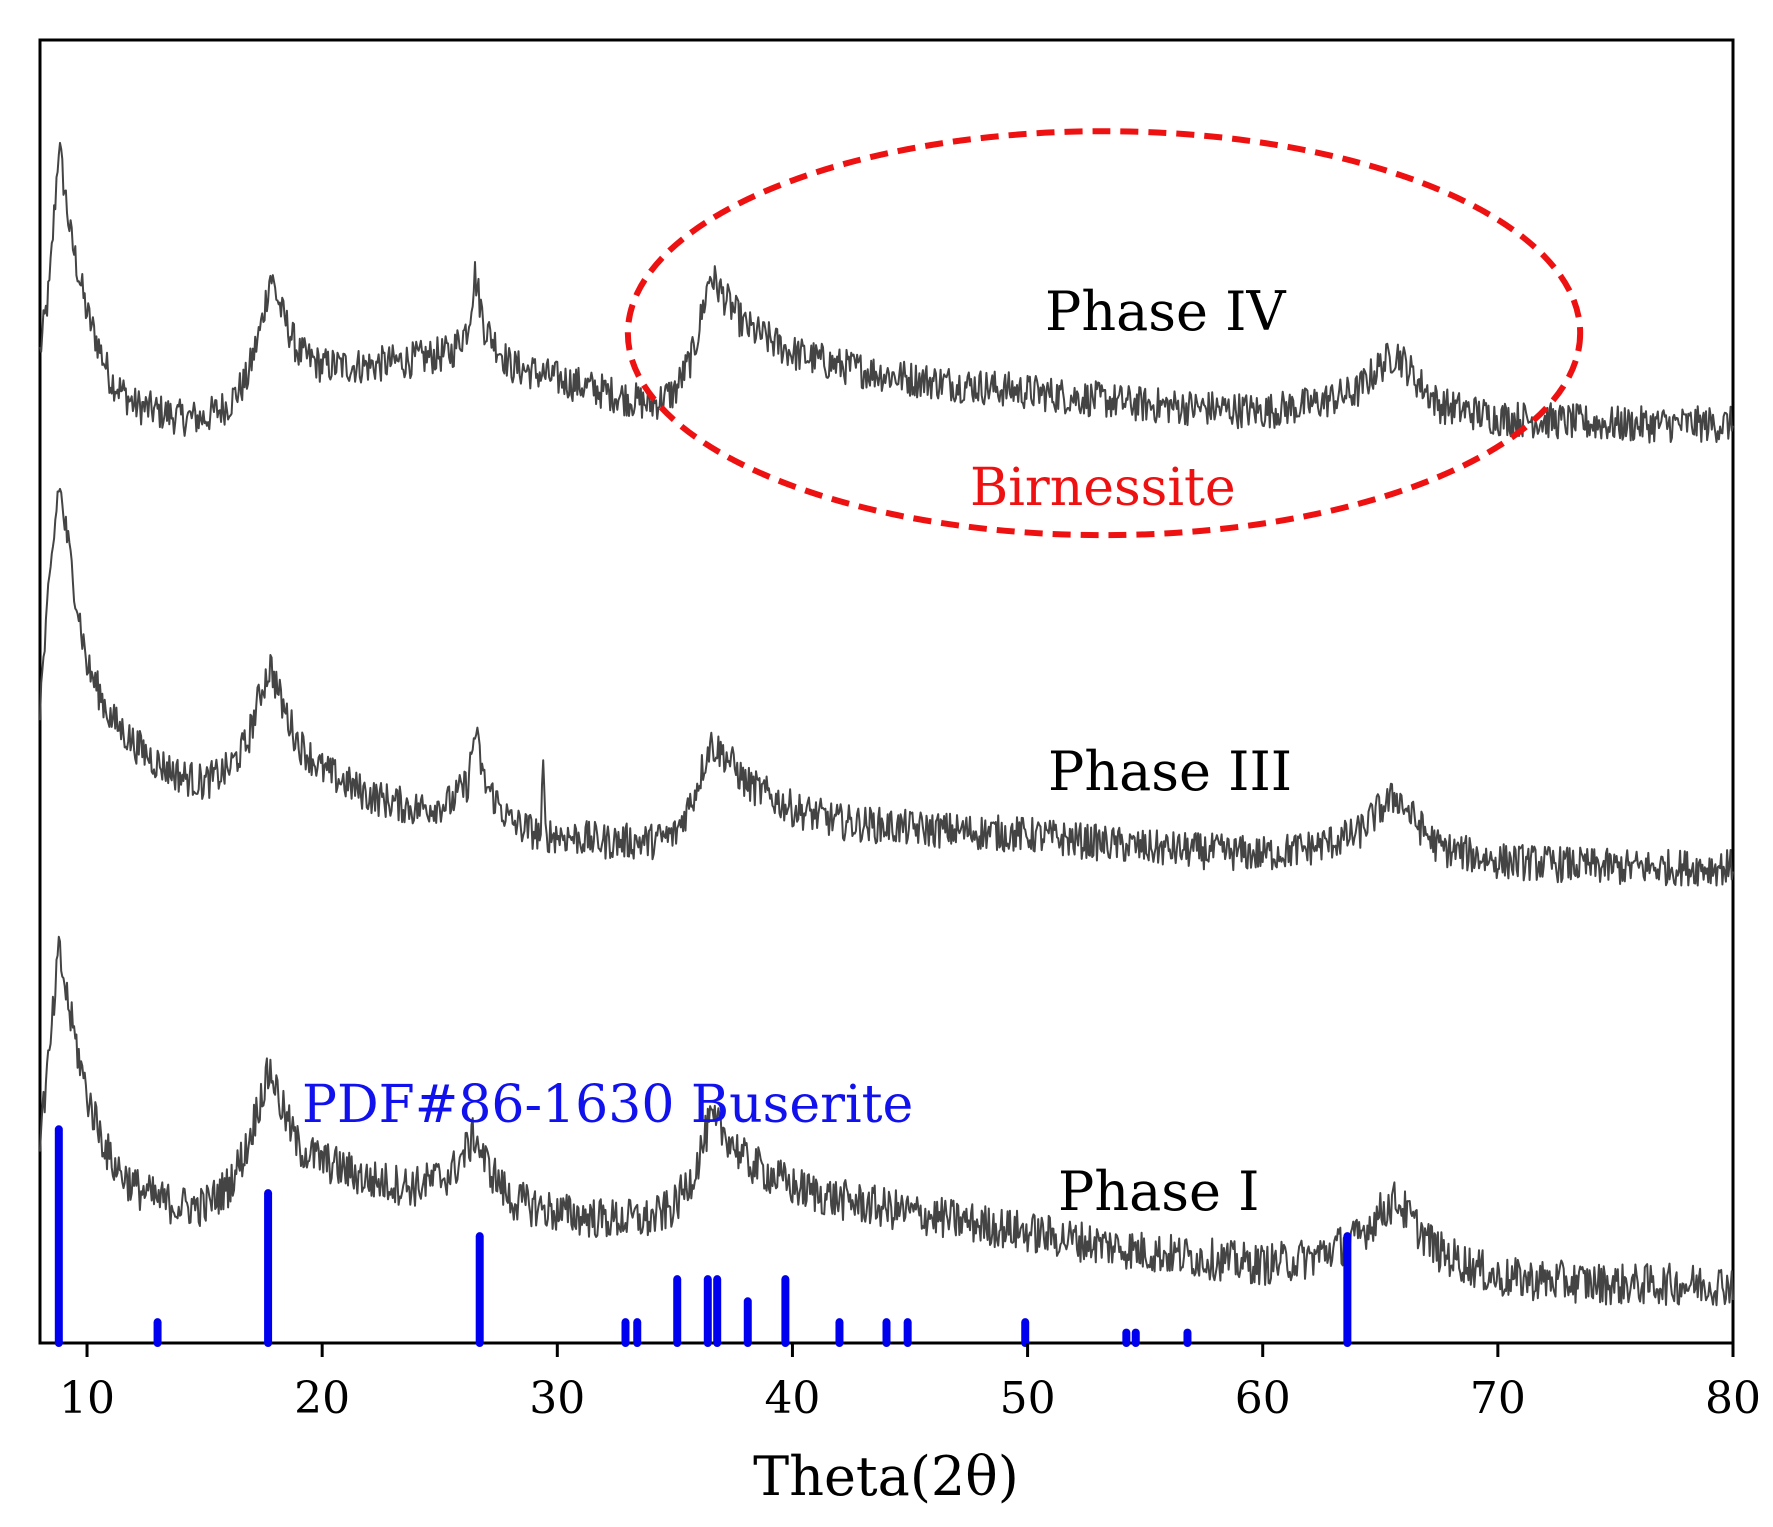 This screenshot has width=1773, height=1527. What do you see at coordinates (1170, 771) in the screenshot?
I see `label-phase-iii: Phase III` at bounding box center [1170, 771].